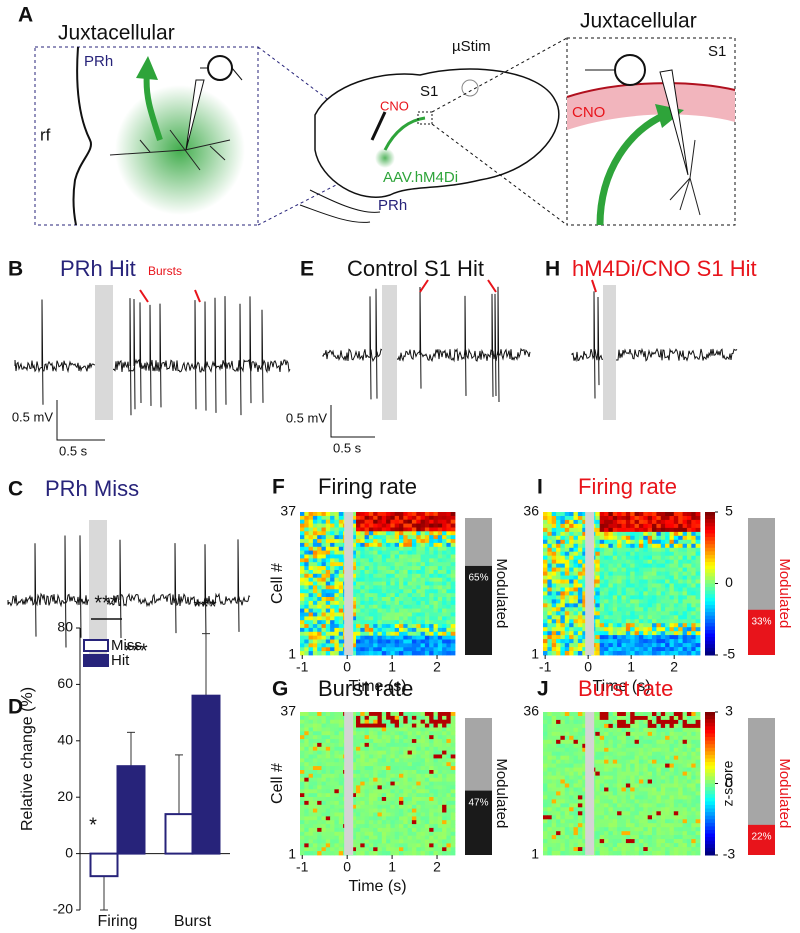 The height and width of the screenshot is (933, 800). Describe the element at coordinates (631, 667) in the screenshot. I see `x-tick-label: 1` at that location.